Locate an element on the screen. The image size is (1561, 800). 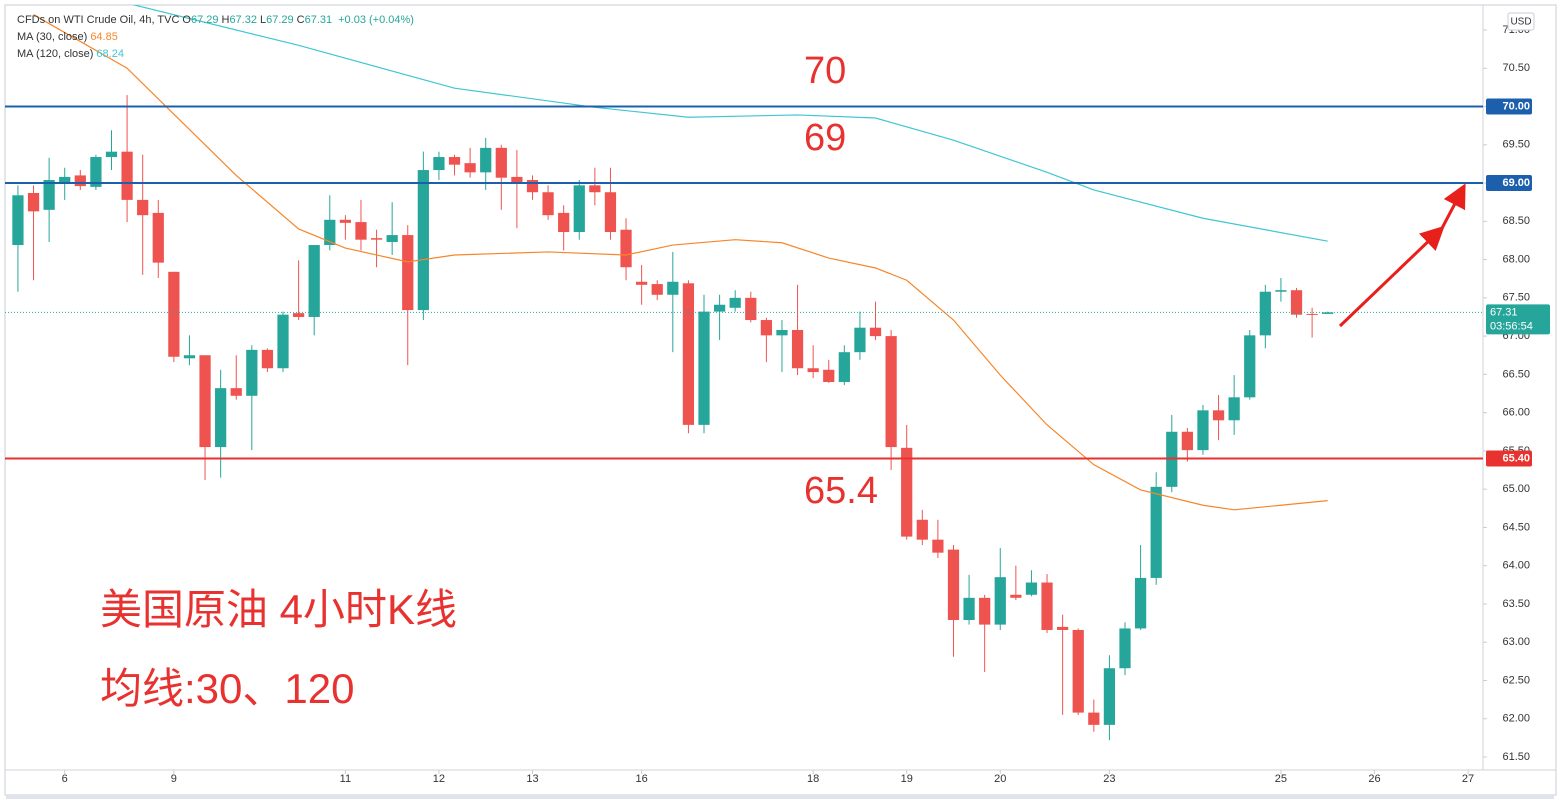
y-tick-label: 64.00 is located at coordinates (1516, 566).